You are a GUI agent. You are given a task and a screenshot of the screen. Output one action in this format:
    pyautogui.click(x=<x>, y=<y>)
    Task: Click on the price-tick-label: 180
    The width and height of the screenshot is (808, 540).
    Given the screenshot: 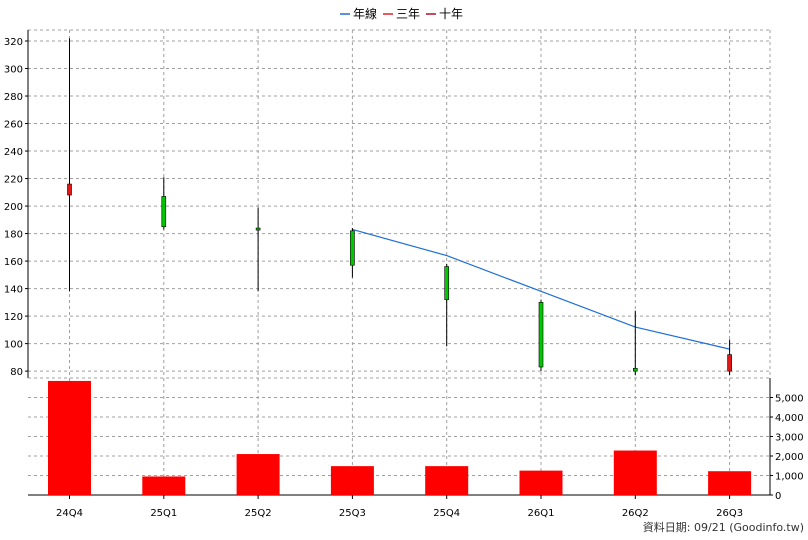 What is the action you would take?
    pyautogui.click(x=13, y=235)
    